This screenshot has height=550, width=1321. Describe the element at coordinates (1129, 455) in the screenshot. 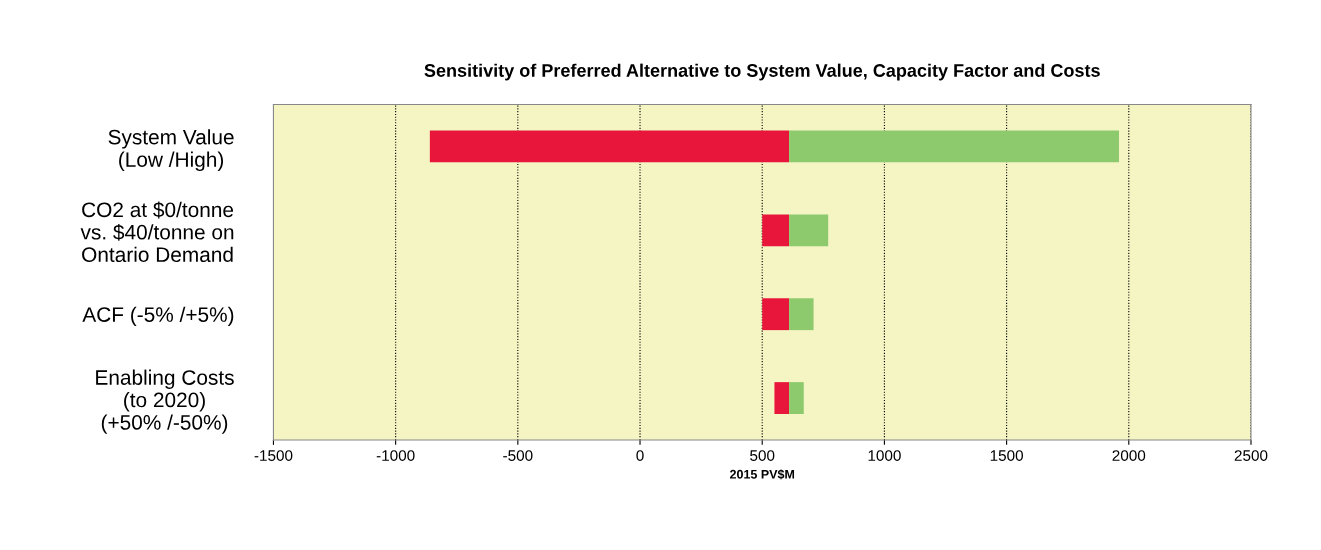

I see `x-tick-label: 2000` at that location.